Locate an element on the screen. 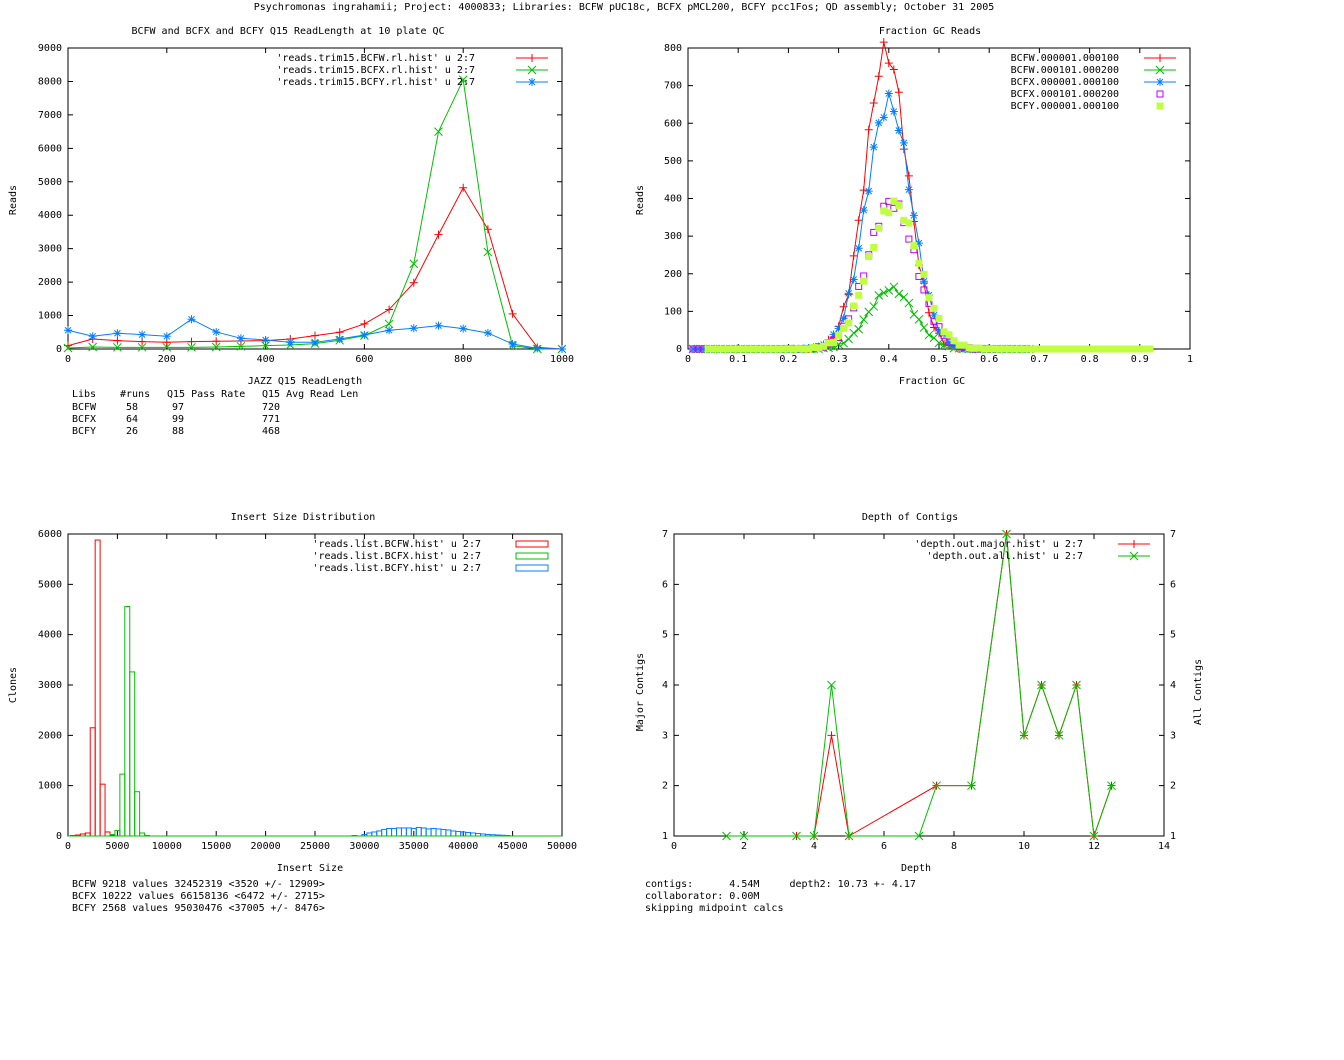 Image resolution: width=1344 pixels, height=1060 pixels. y-tick-label: 4000 is located at coordinates (50, 635).